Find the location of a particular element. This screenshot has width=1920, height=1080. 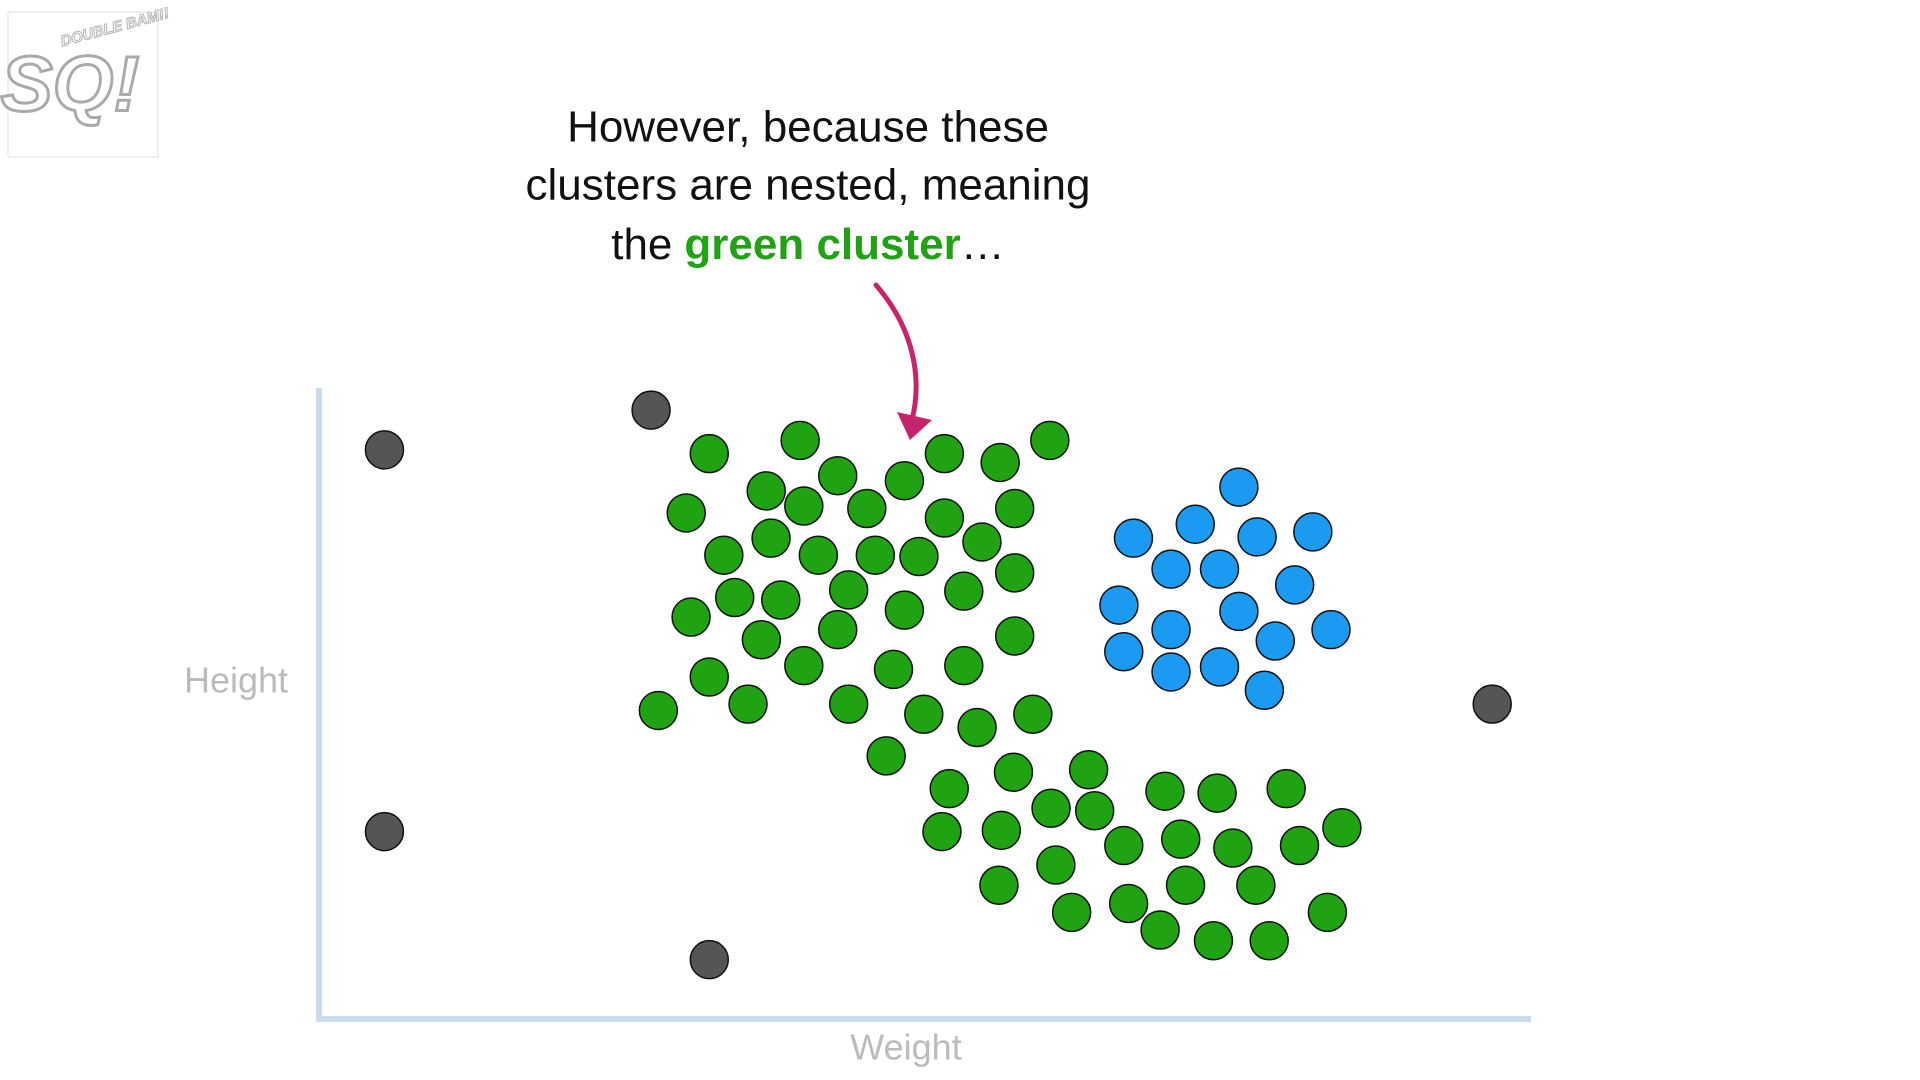

logo-frame is located at coordinates (83, 84).